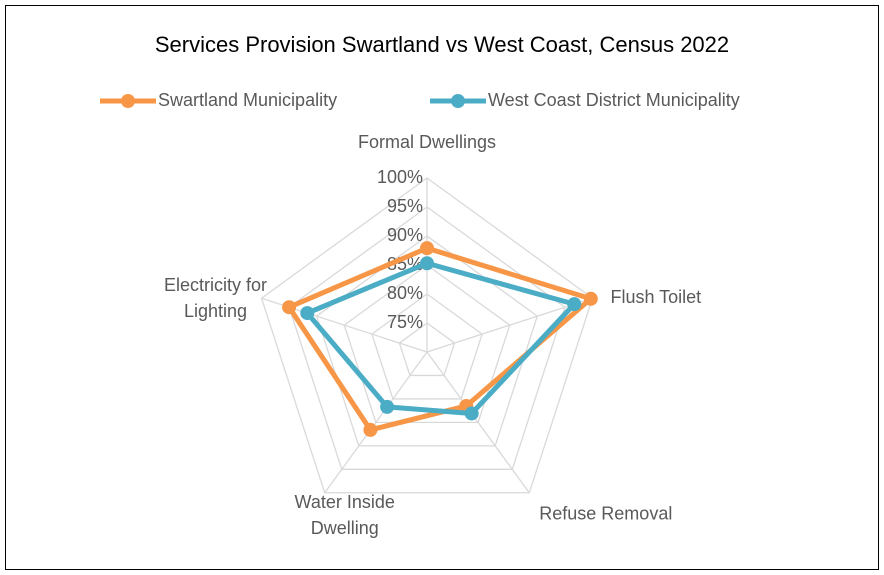 The width and height of the screenshot is (884, 575). What do you see at coordinates (400, 177) in the screenshot?
I see `r-tick-label: 100%` at bounding box center [400, 177].